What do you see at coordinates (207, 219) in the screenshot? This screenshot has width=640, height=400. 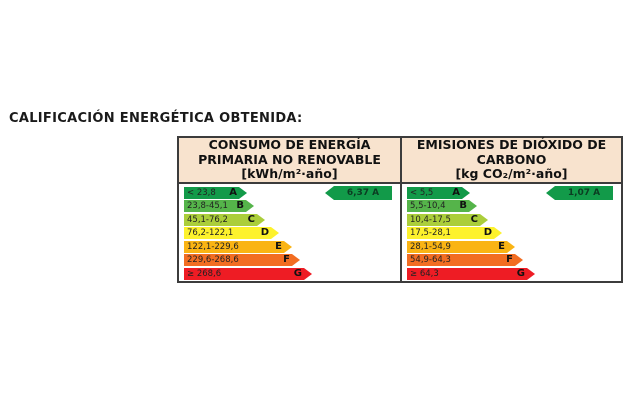 I see `rating-range: 45,1-76,2` at bounding box center [207, 219].